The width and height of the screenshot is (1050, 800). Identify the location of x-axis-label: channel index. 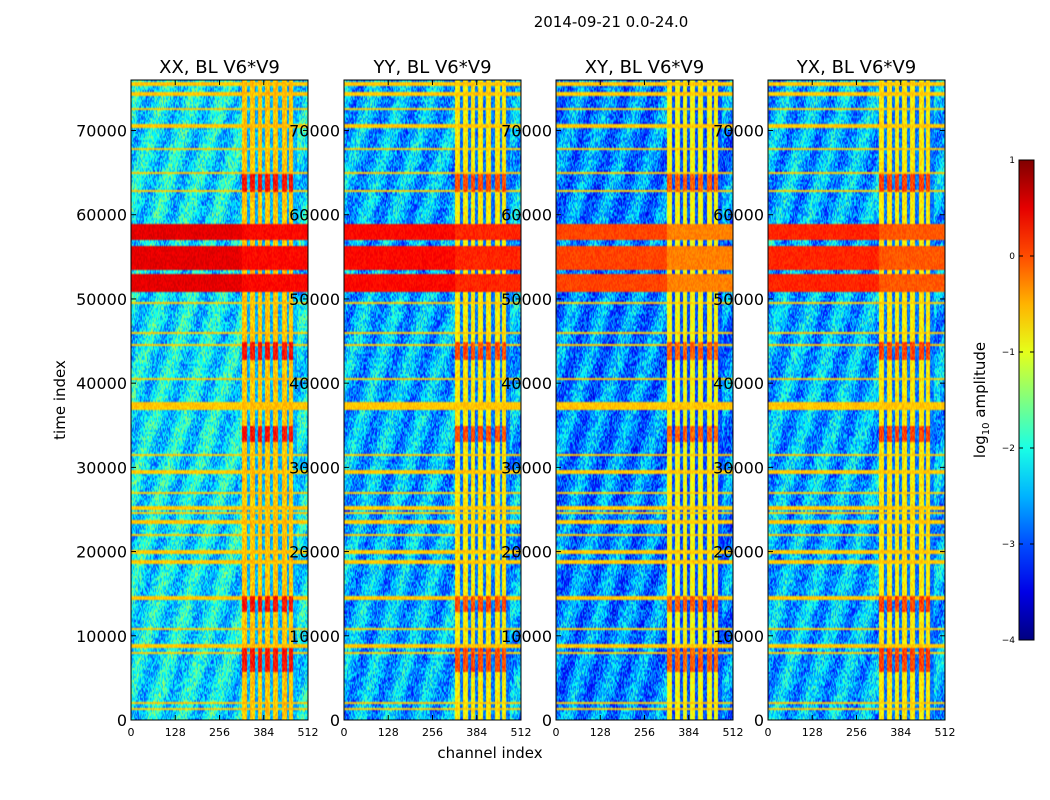
(489, 753).